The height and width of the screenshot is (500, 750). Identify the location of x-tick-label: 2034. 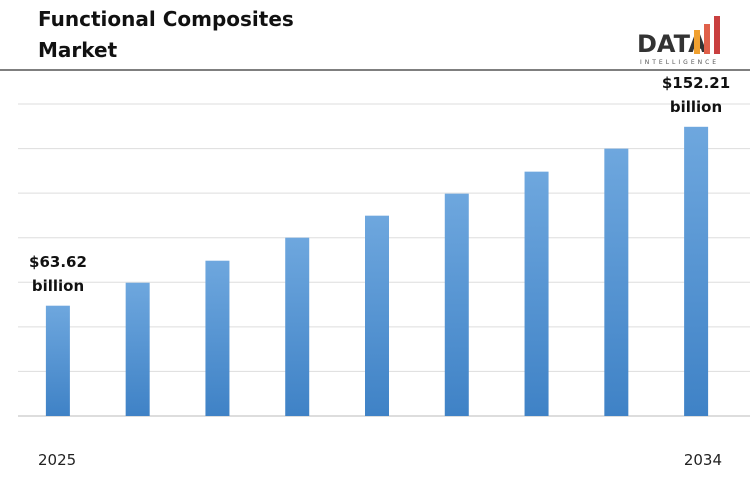
(703, 460).